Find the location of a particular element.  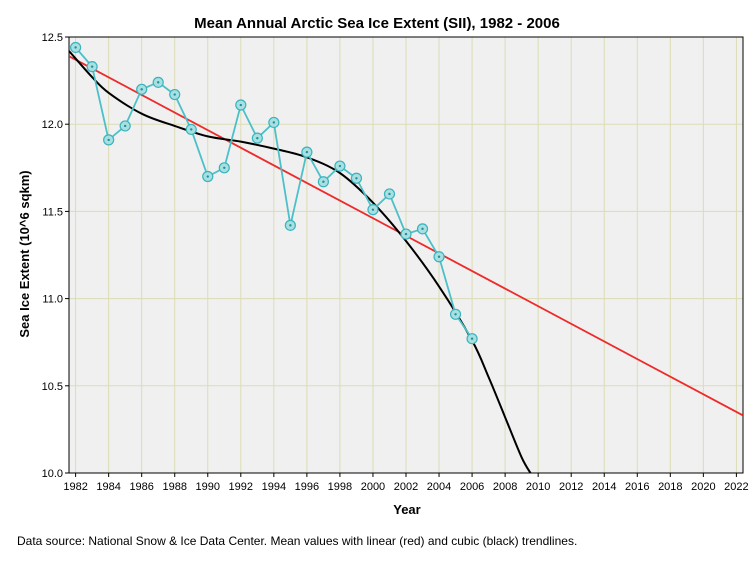

observed-point-center-1991 is located at coordinates (224, 167).